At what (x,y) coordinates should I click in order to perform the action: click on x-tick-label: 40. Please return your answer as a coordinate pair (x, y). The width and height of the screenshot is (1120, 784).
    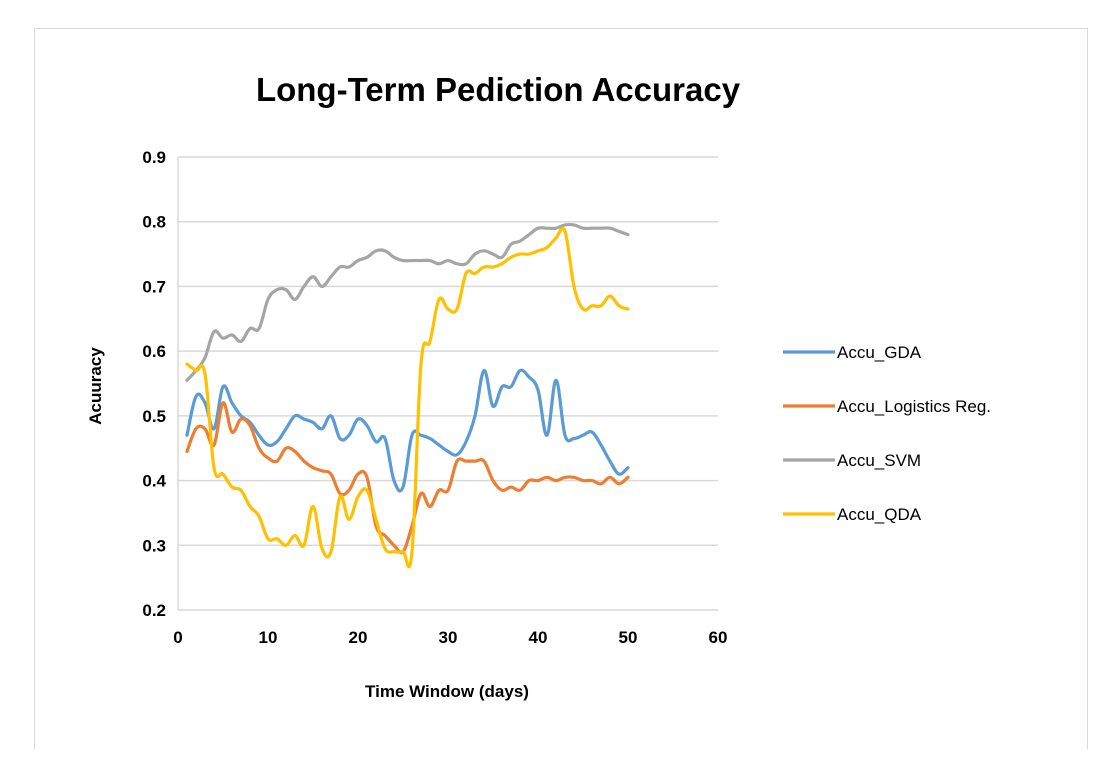
    Looking at the image, I should click on (538, 637).